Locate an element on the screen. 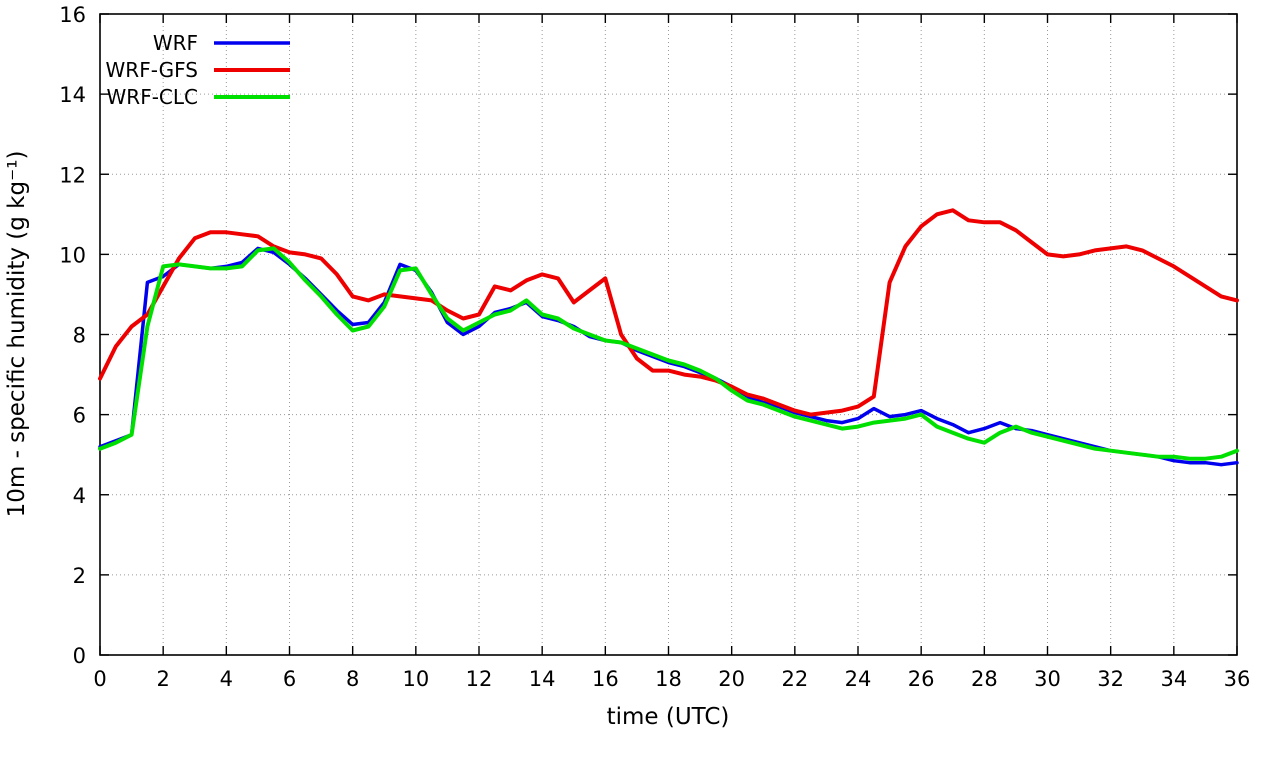 The width and height of the screenshot is (1280, 760). y-tick-label: 16 is located at coordinates (72, 15).